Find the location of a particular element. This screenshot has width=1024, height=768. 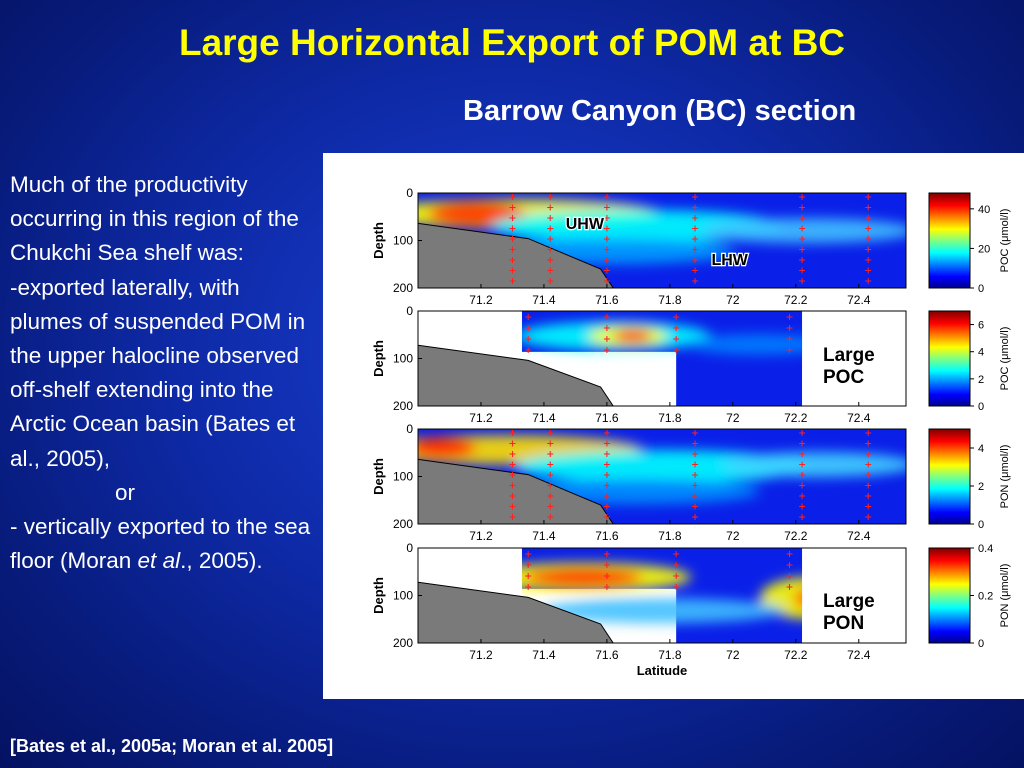

et-al-italic: et al is located at coordinates (159, 561).